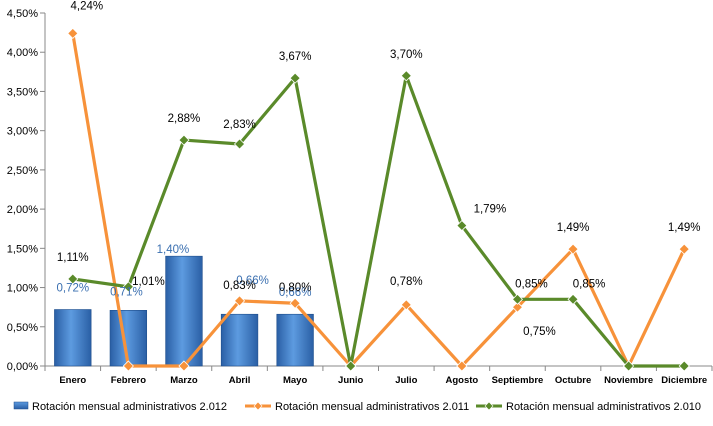  What do you see at coordinates (22, 289) in the screenshot?
I see `y-tick-label: 1,00%` at bounding box center [22, 289].